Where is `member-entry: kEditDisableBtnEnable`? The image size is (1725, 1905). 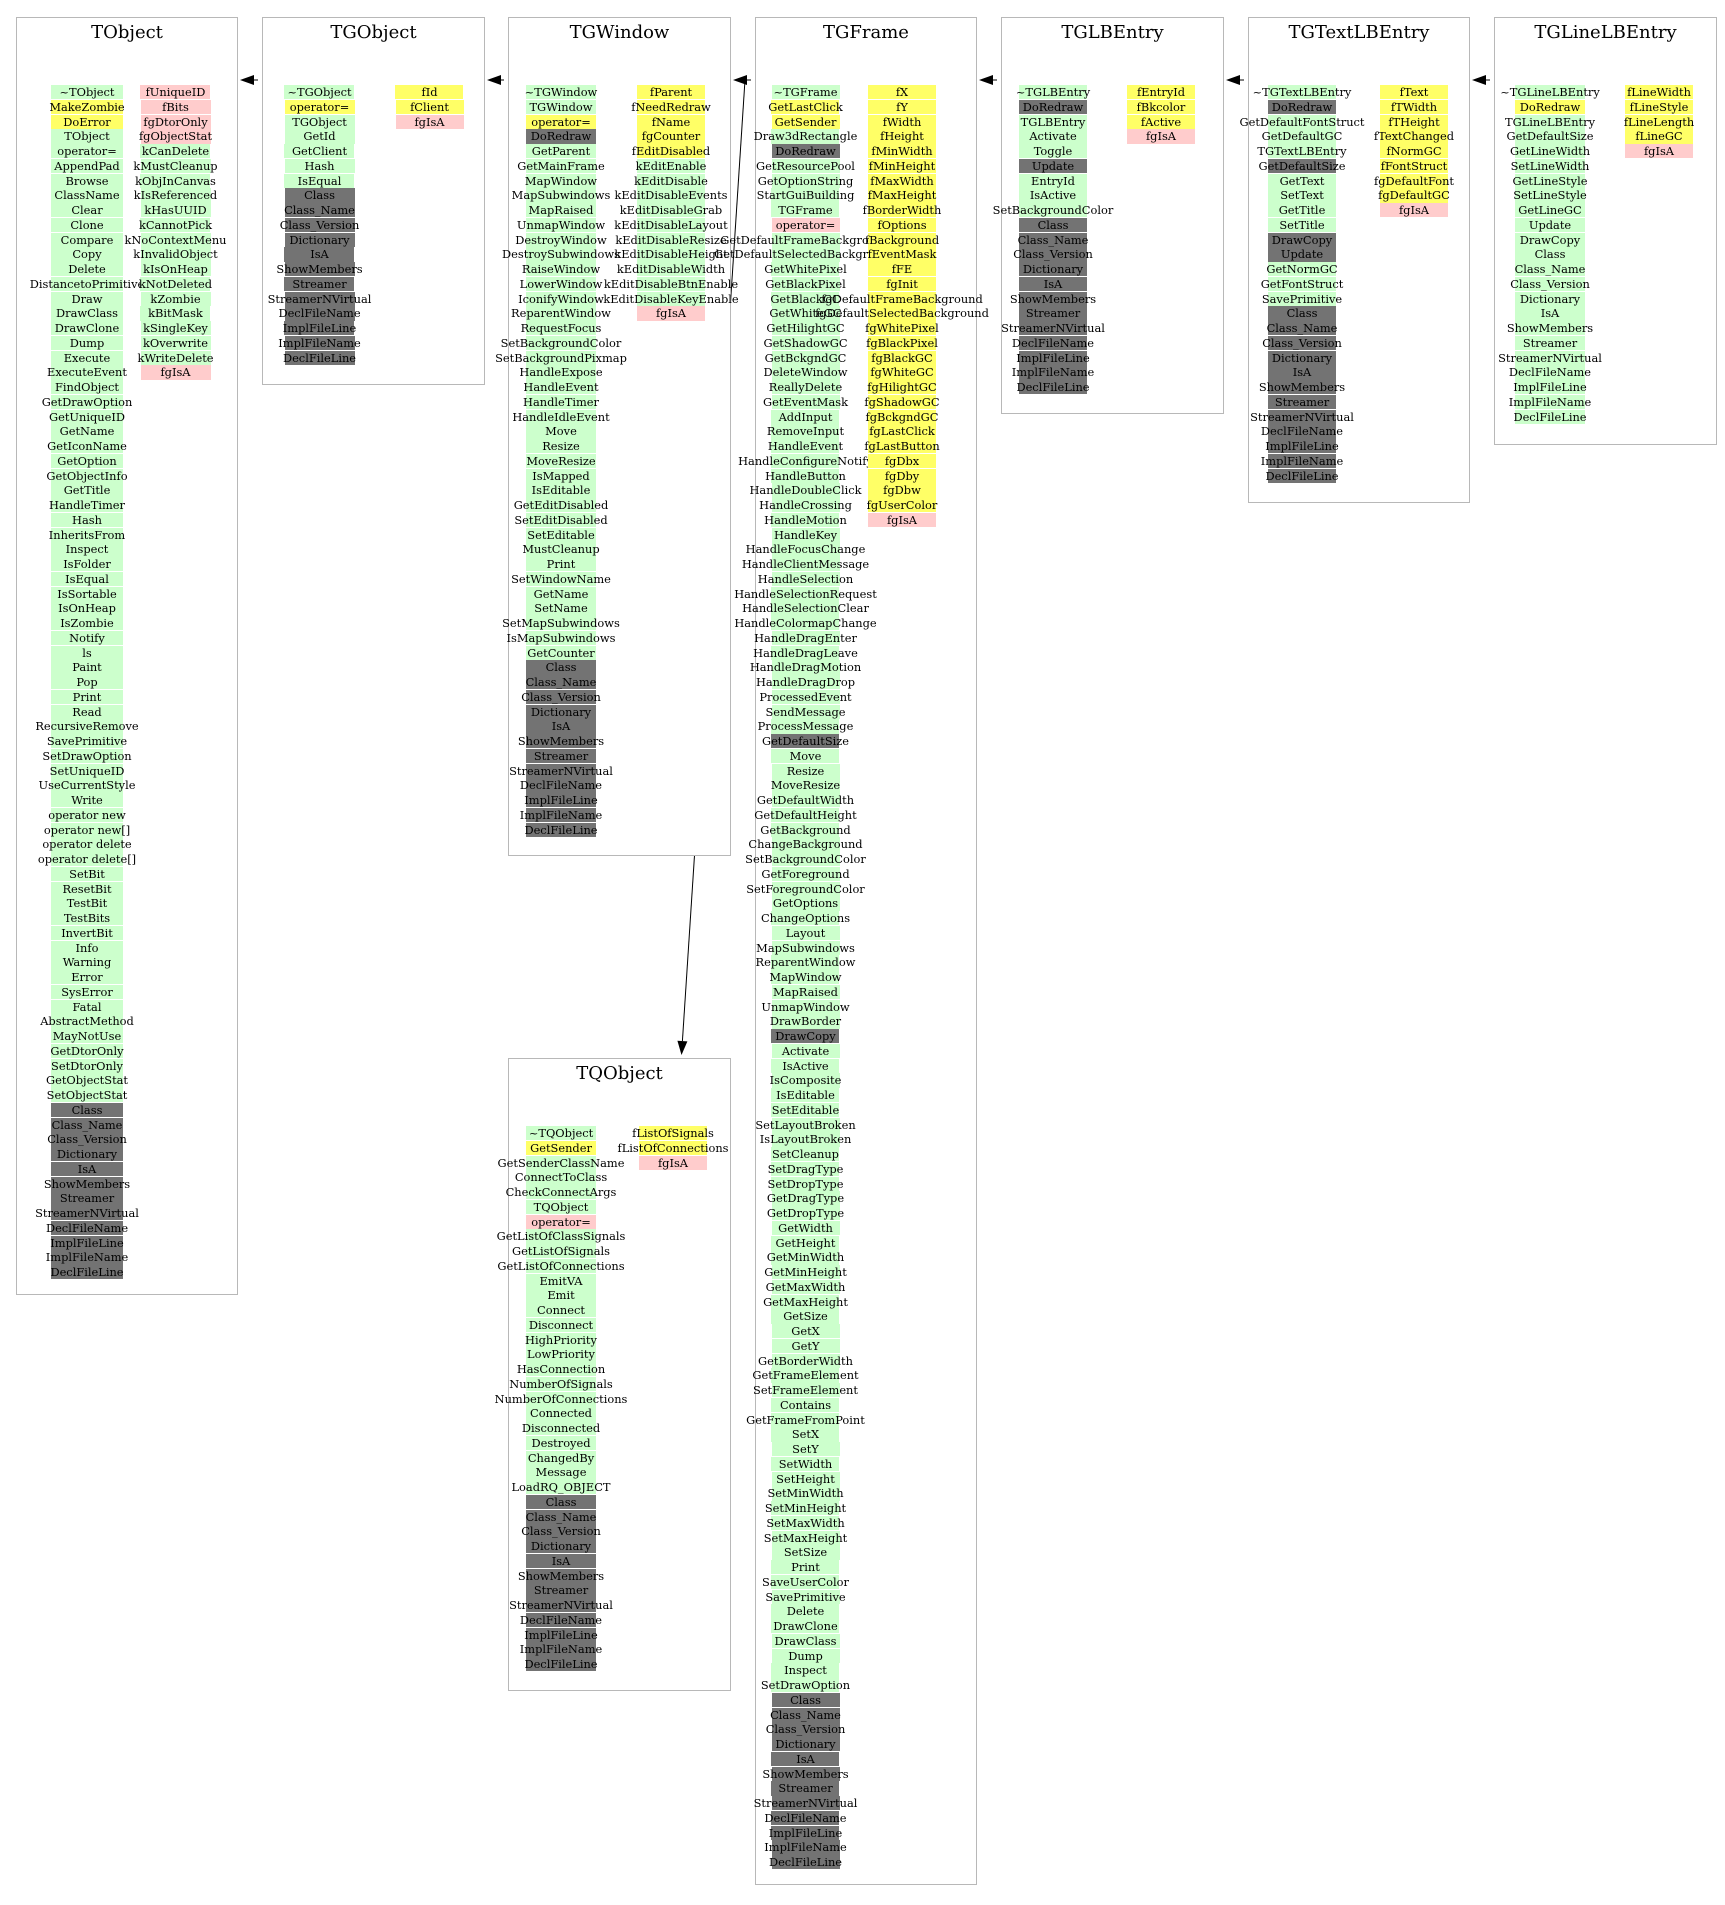
member-entry: kEditDisableBtnEnable is located at coordinates (671, 283).